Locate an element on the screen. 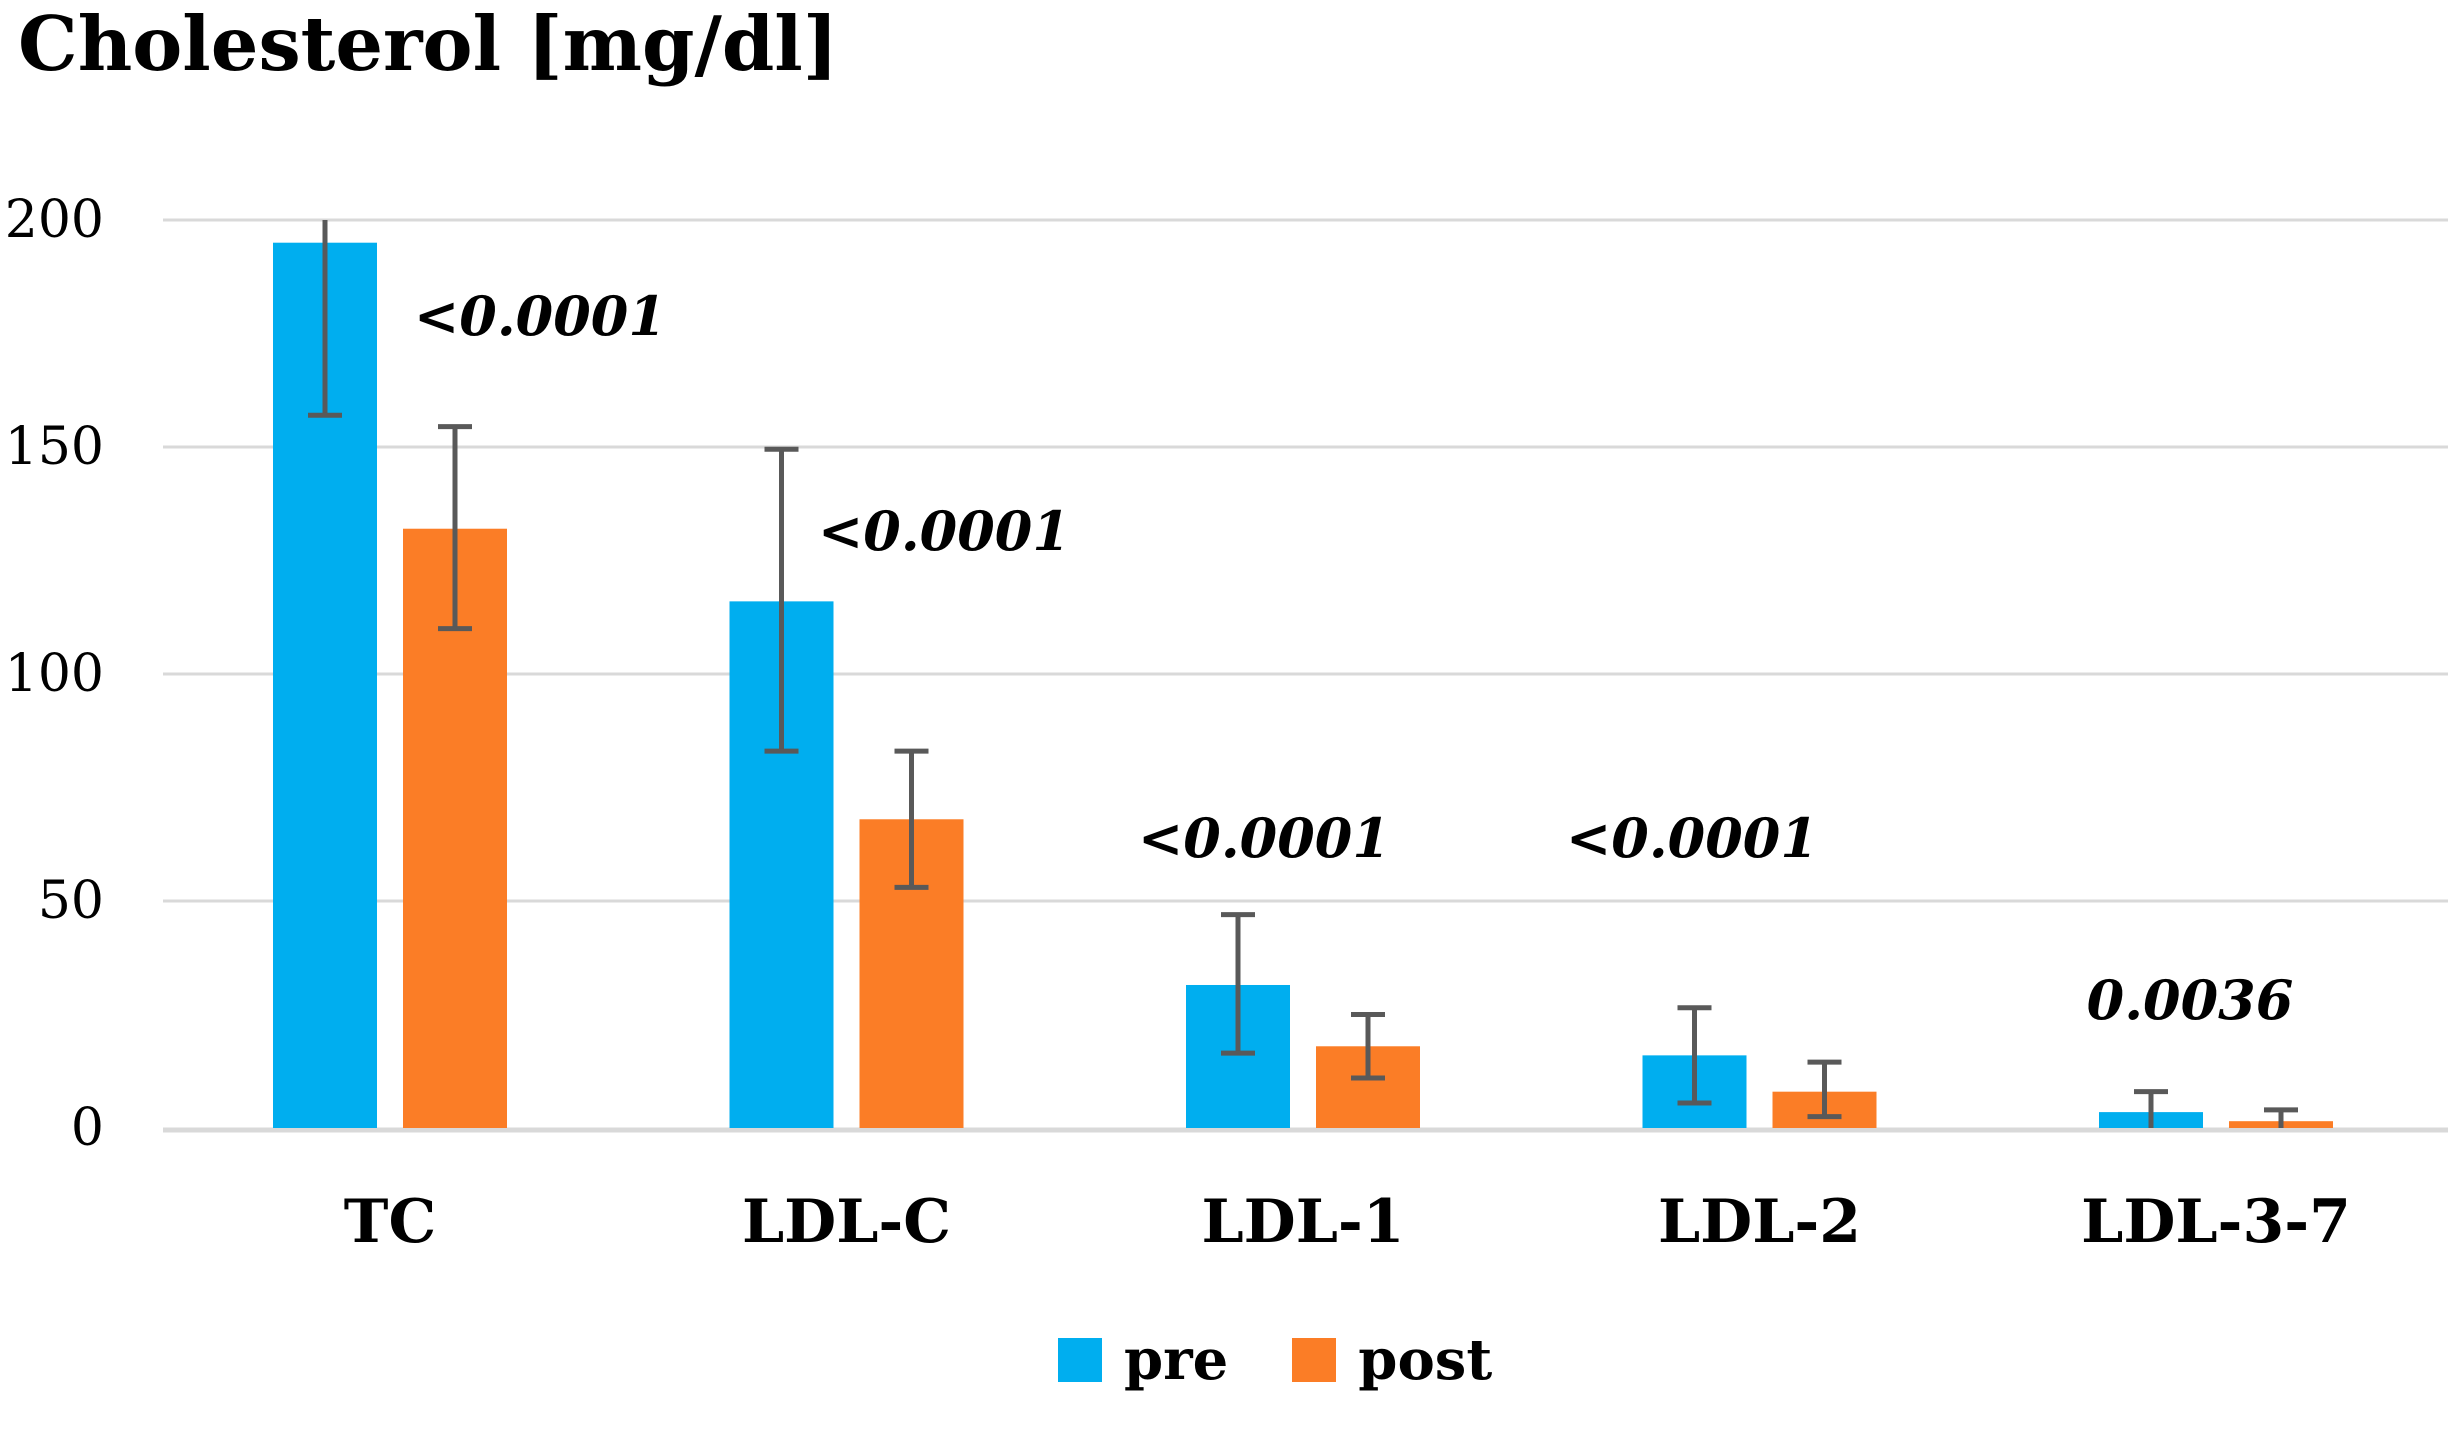 The height and width of the screenshot is (1432, 2464). y-tick-label: 0 is located at coordinates (87, 1128).